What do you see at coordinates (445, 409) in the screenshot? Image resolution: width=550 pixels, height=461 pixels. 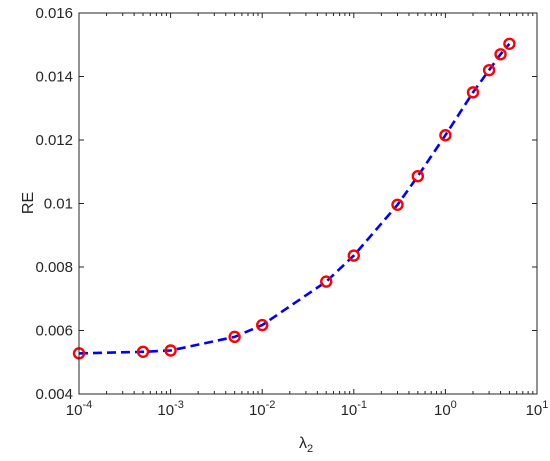 I see `x-tick-label: 10⁰` at bounding box center [445, 409].